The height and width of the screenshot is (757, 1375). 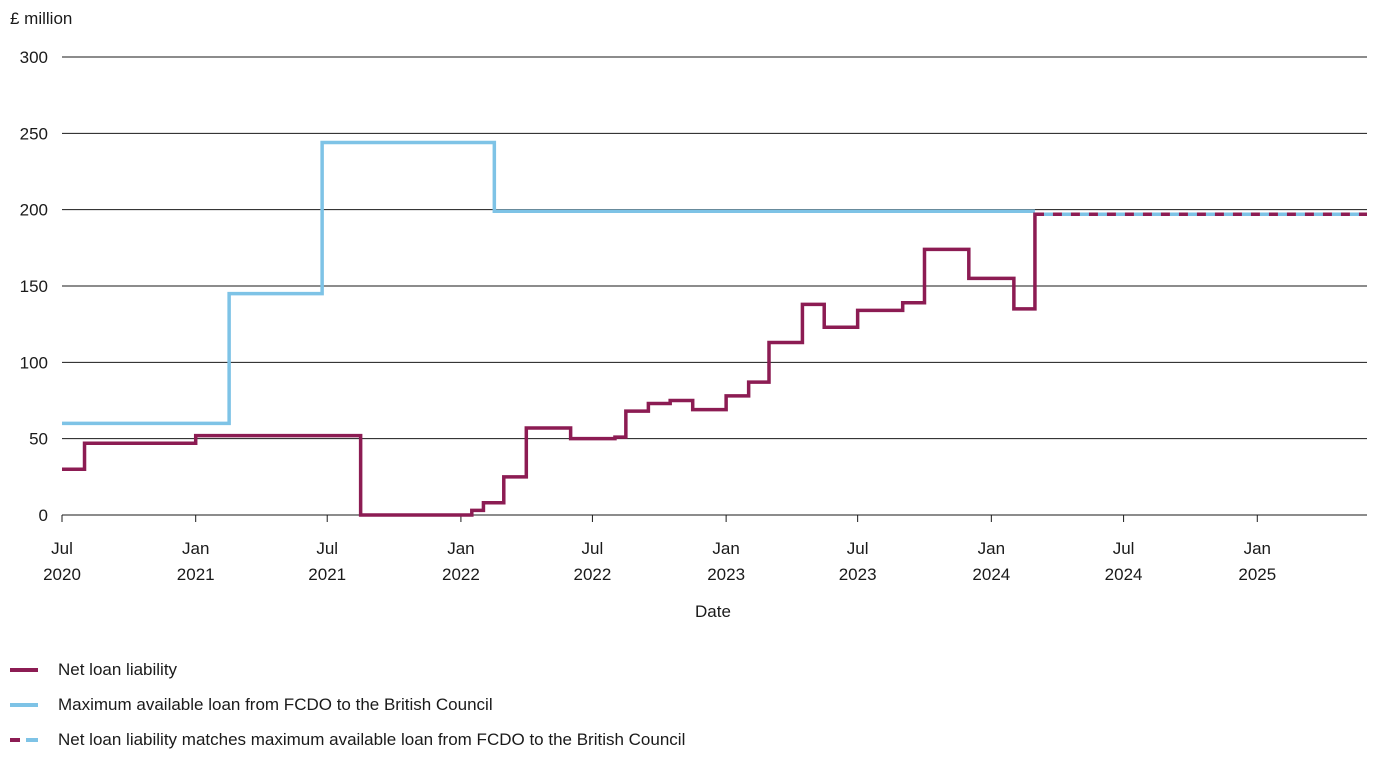 What do you see at coordinates (34, 362) in the screenshot?
I see `y-tick-label: 100` at bounding box center [34, 362].